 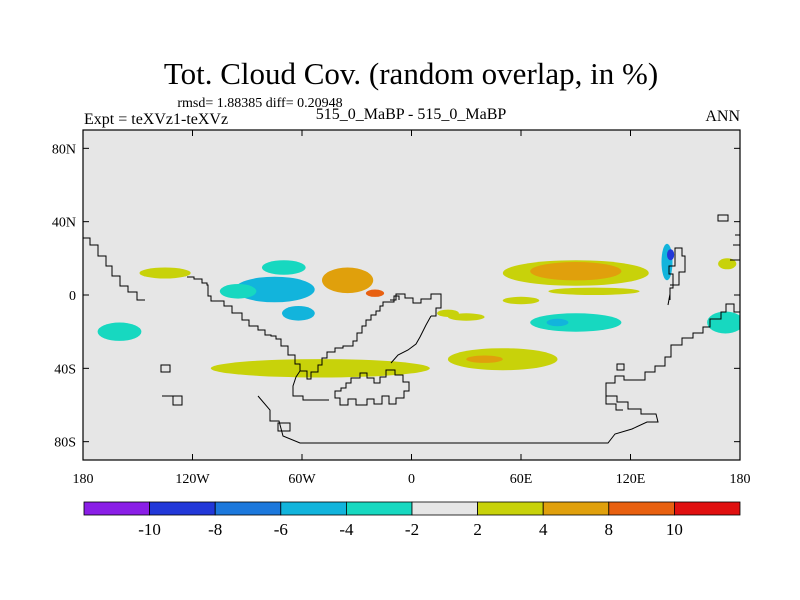 What do you see at coordinates (72, 296) in the screenshot?
I see `y-tick-label-2: 0` at bounding box center [72, 296].